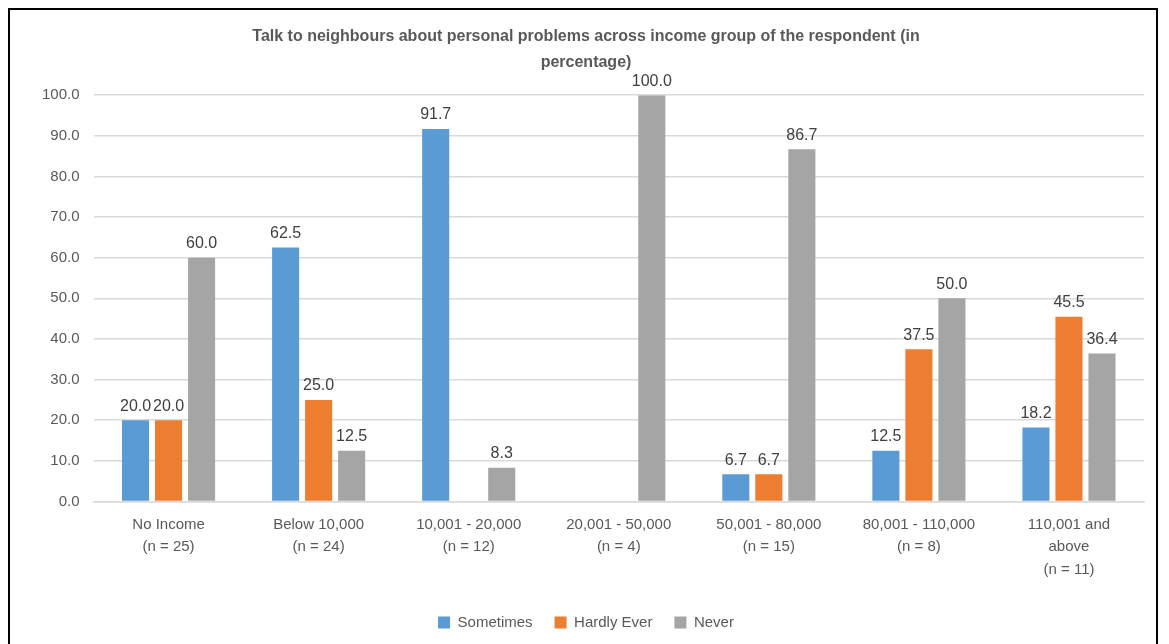  Describe the element at coordinates (202, 243) in the screenshot. I see `data-label: 60.0` at that location.